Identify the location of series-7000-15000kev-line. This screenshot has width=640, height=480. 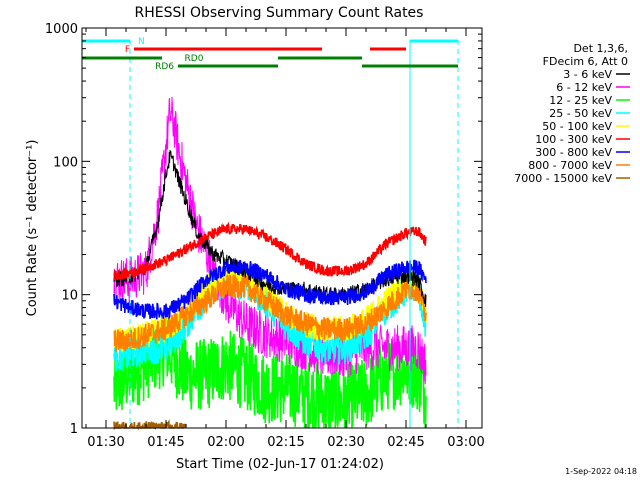
(150, 425).